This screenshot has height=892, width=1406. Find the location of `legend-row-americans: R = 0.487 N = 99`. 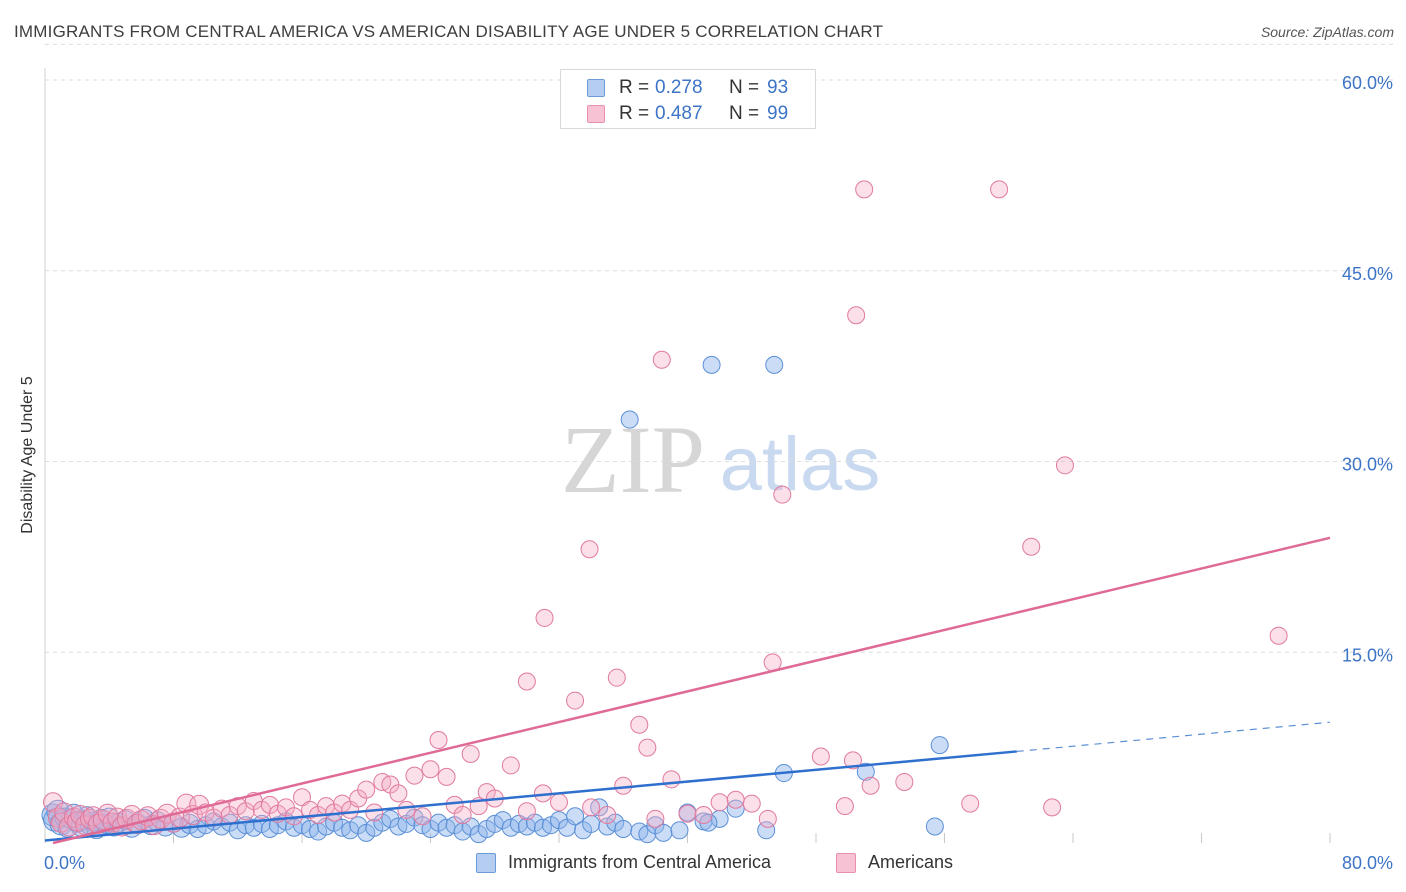

legend-row-americans: R = 0.487 N = 99 is located at coordinates (687, 114).